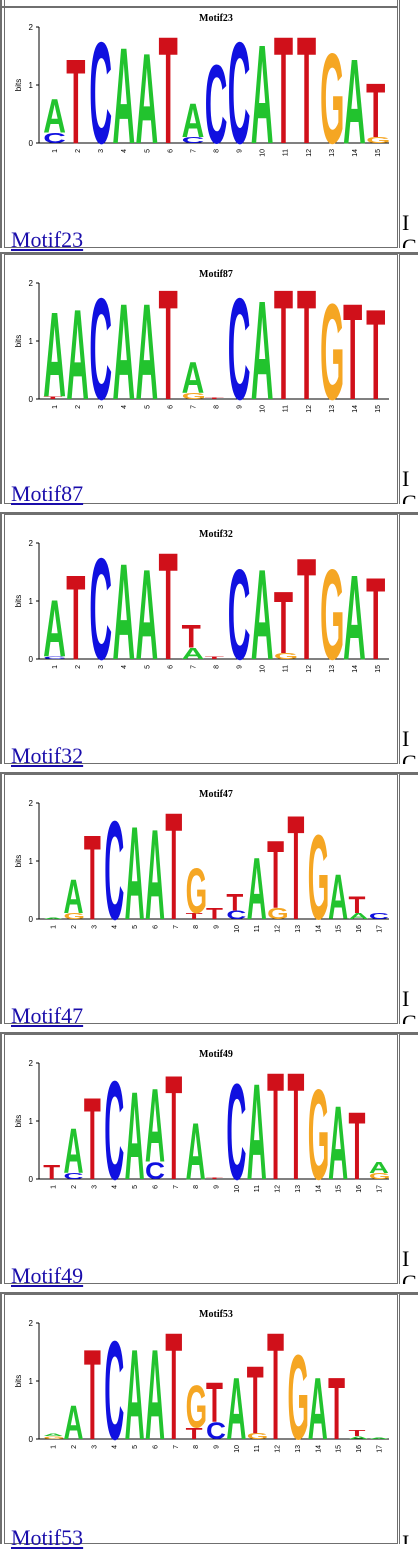 This screenshot has height=1551, width=418. I want to click on x-tick-label: 17, so click(379, 1449).